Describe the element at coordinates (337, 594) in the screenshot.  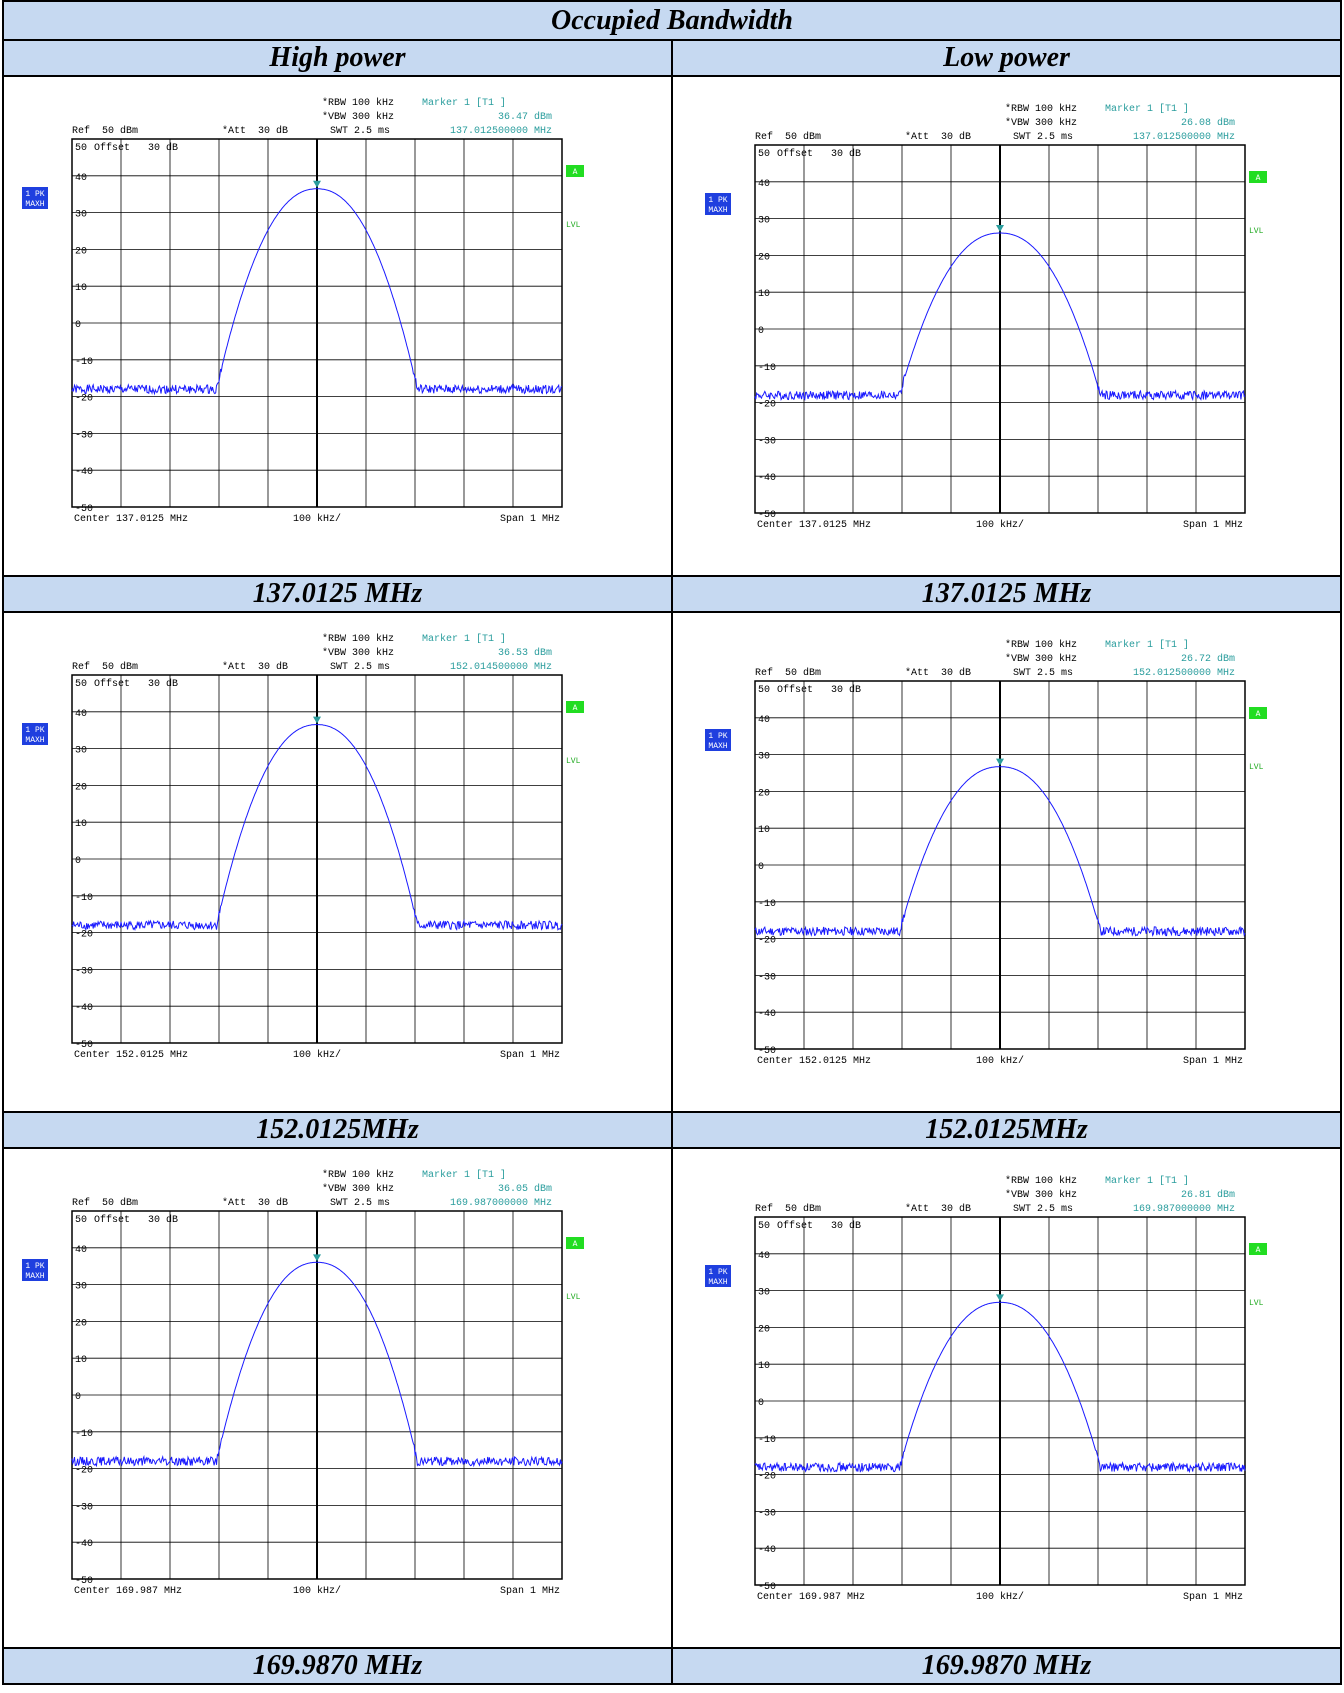
I see `caption: 137.0125 MHz` at that location.